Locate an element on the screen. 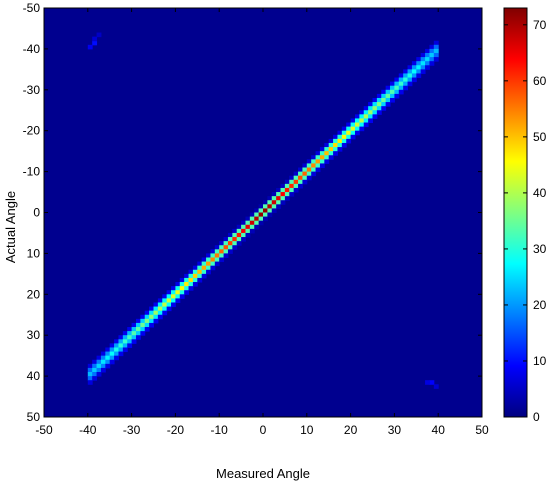  y-tick-label: -40 is located at coordinates (32, 49).